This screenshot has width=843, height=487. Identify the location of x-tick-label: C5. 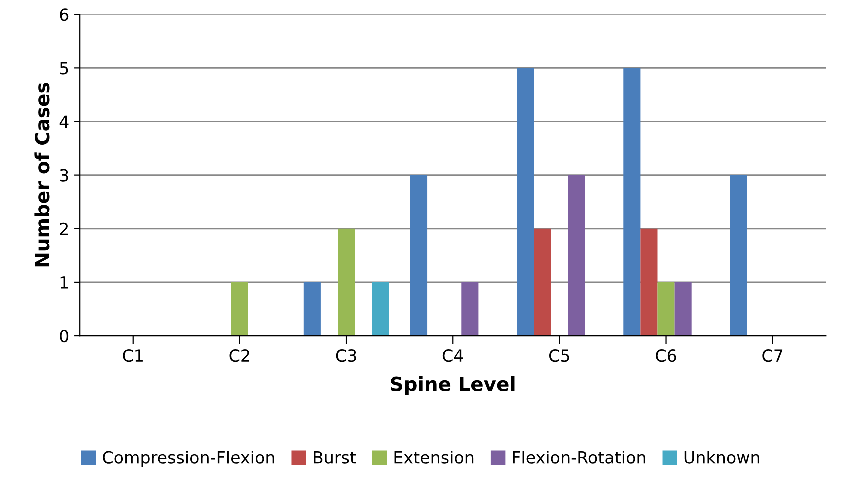
(560, 356).